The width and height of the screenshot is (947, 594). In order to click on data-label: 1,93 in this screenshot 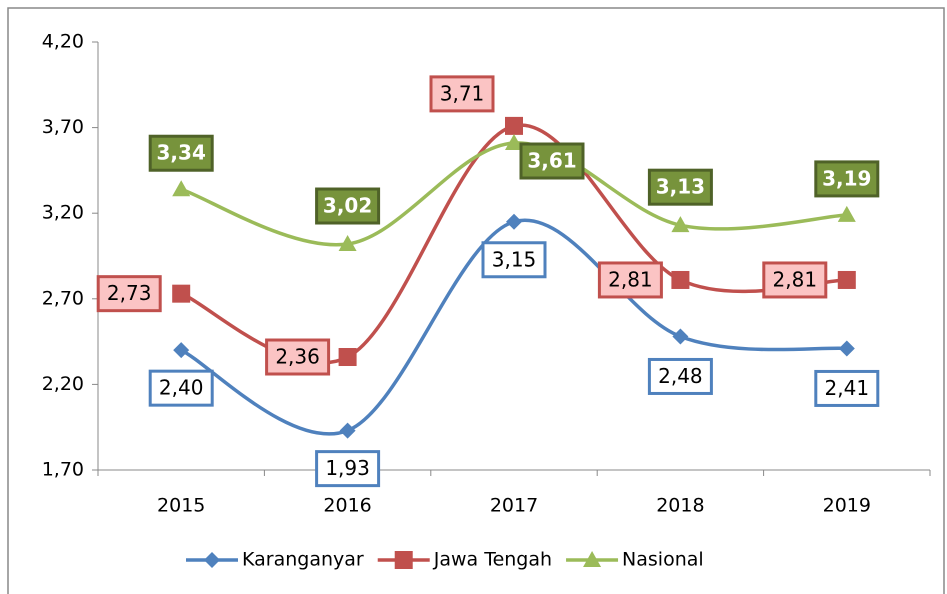, I will do `click(347, 468)`.